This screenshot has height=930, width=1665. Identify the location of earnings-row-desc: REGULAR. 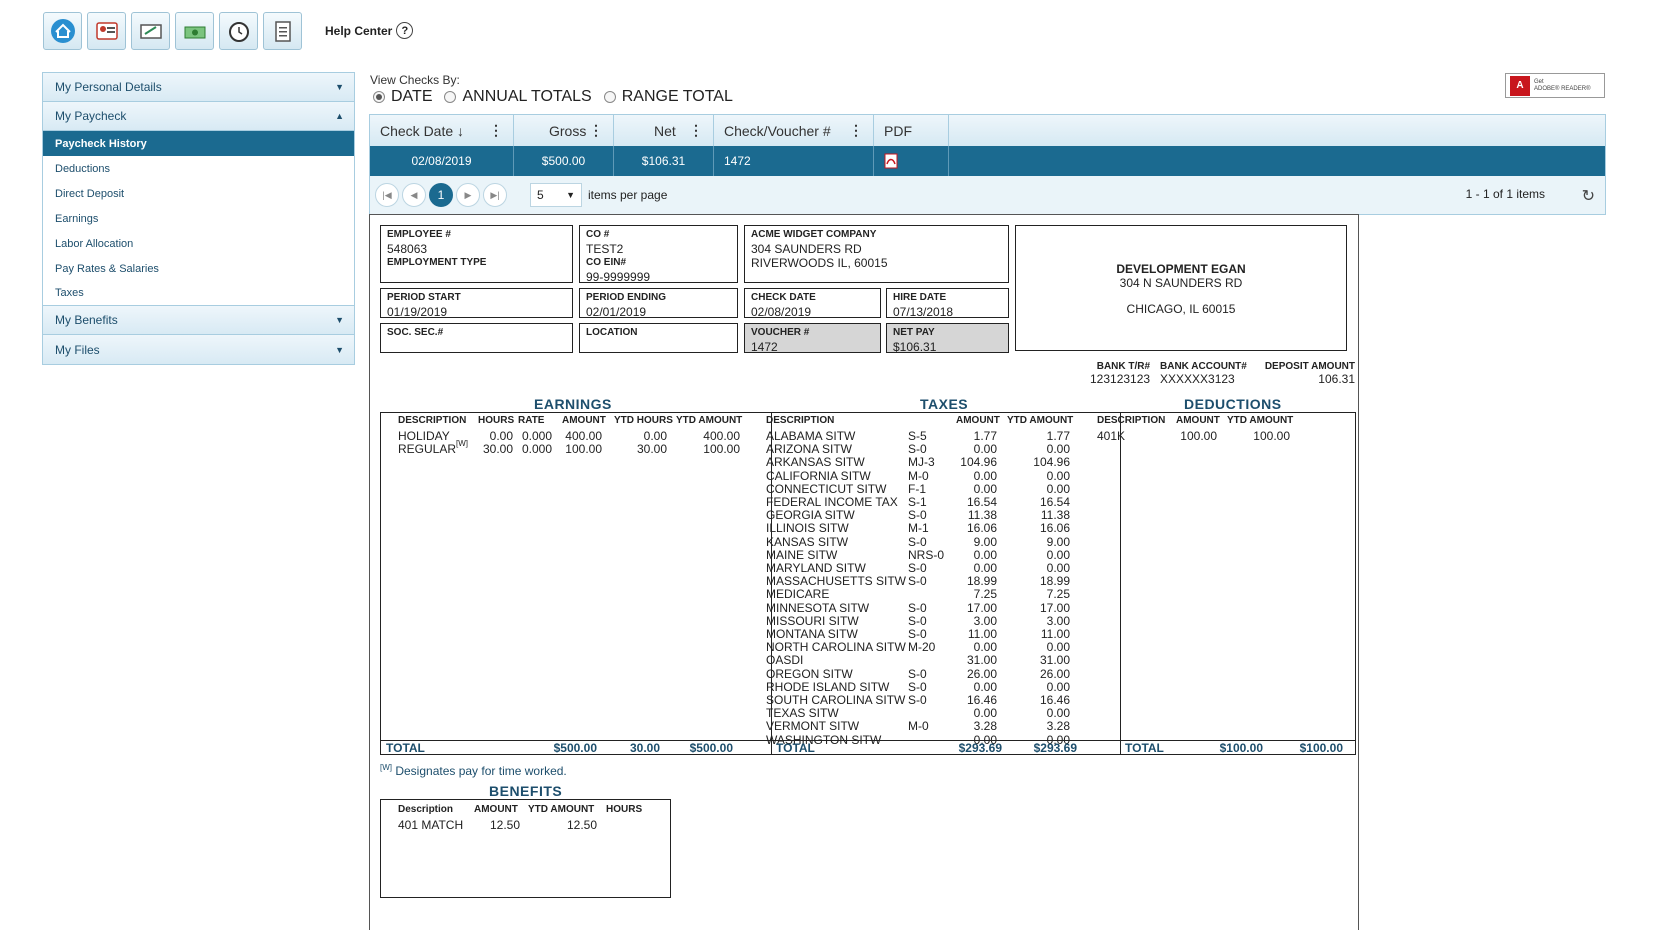
(427, 449).